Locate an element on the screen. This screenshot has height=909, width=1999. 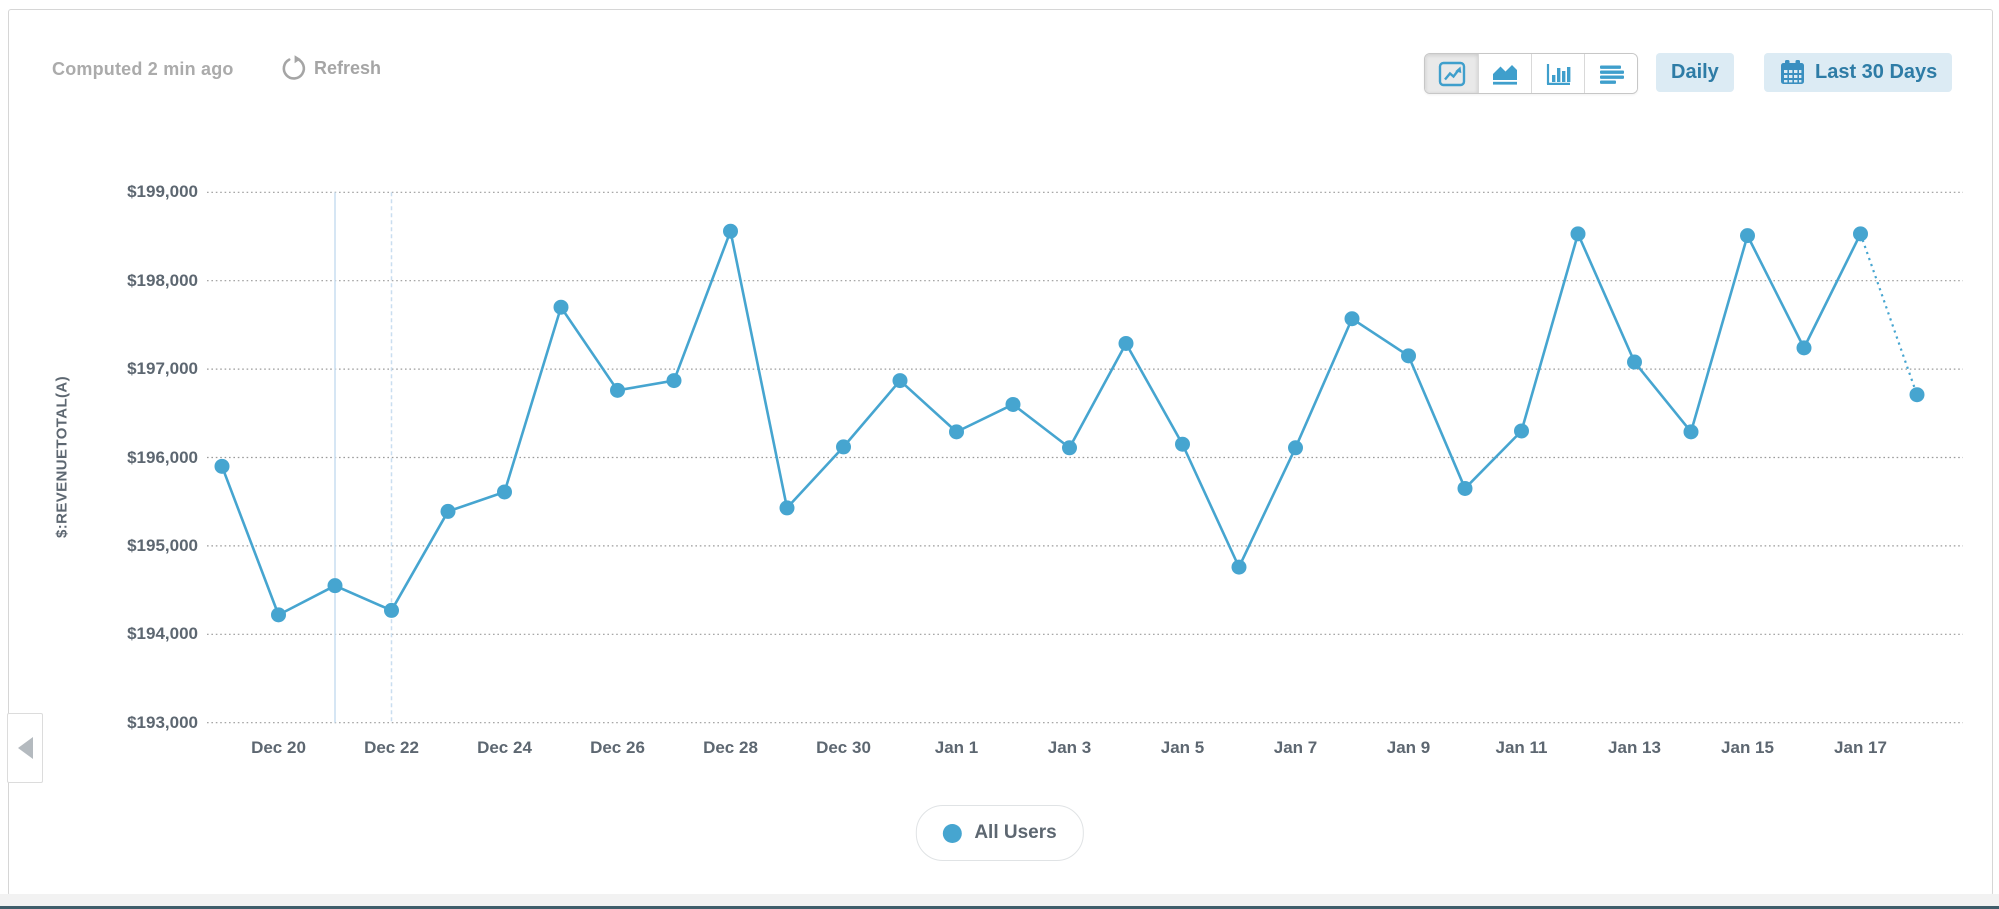
x-tick-label: Jan 13 is located at coordinates (1634, 747).